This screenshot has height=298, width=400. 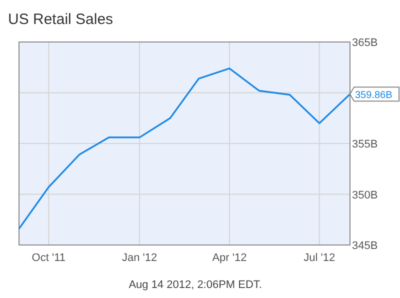 I want to click on x-tick-label: Apr '12, so click(x=229, y=258).